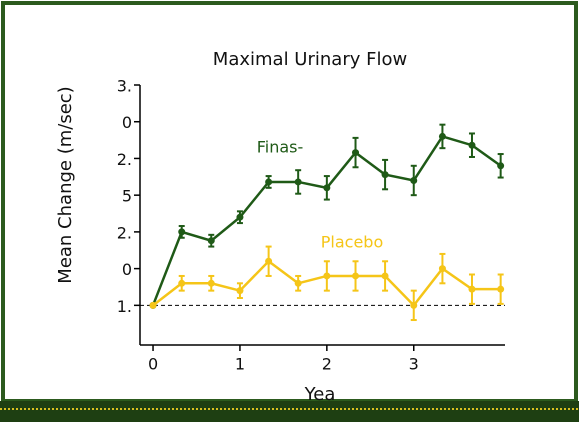  I want to click on series-label: Finas-, so click(280, 147).